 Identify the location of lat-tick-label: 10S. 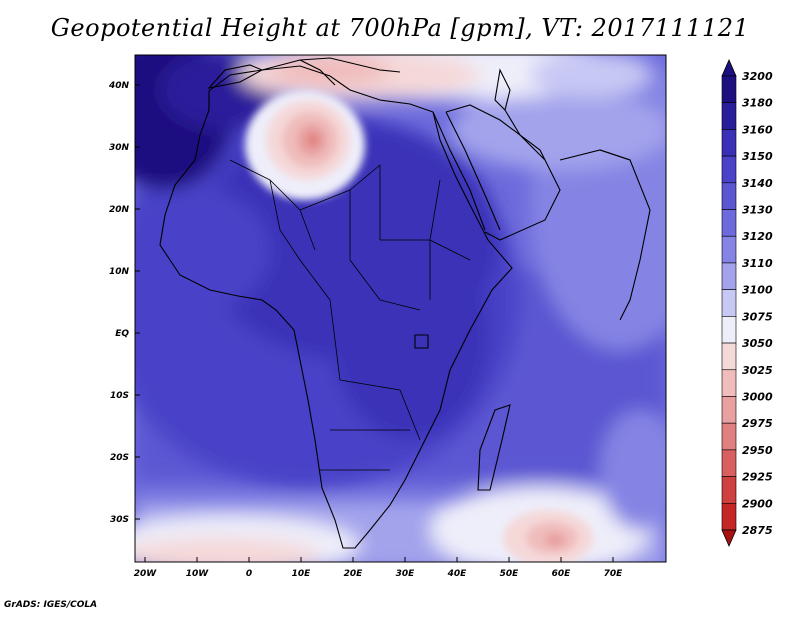
(119, 396).